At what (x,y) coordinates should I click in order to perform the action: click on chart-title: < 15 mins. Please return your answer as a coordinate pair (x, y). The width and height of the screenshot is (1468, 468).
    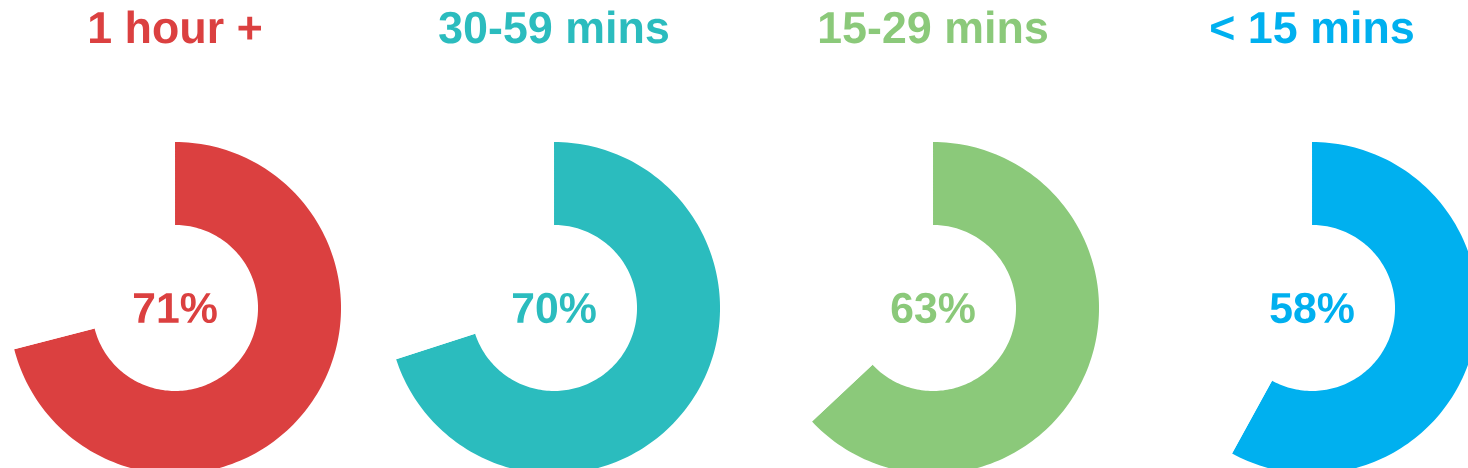
    Looking at the image, I should click on (1312, 27).